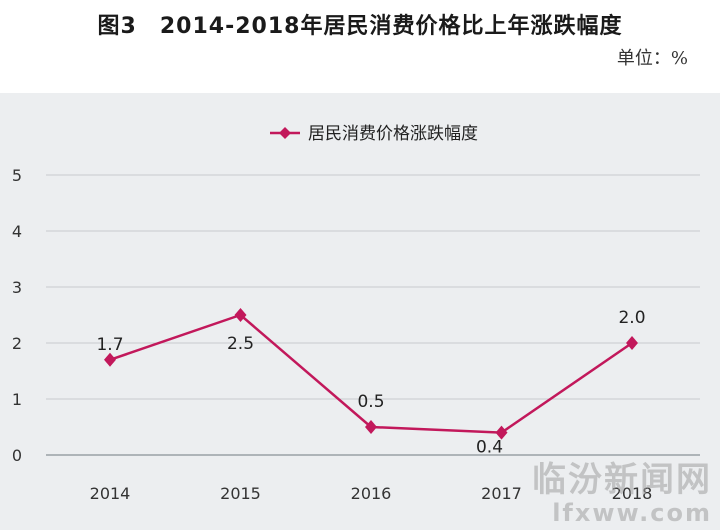 The image size is (720, 530). Describe the element at coordinates (370, 402) in the screenshot. I see `data-label: 0.5` at that location.